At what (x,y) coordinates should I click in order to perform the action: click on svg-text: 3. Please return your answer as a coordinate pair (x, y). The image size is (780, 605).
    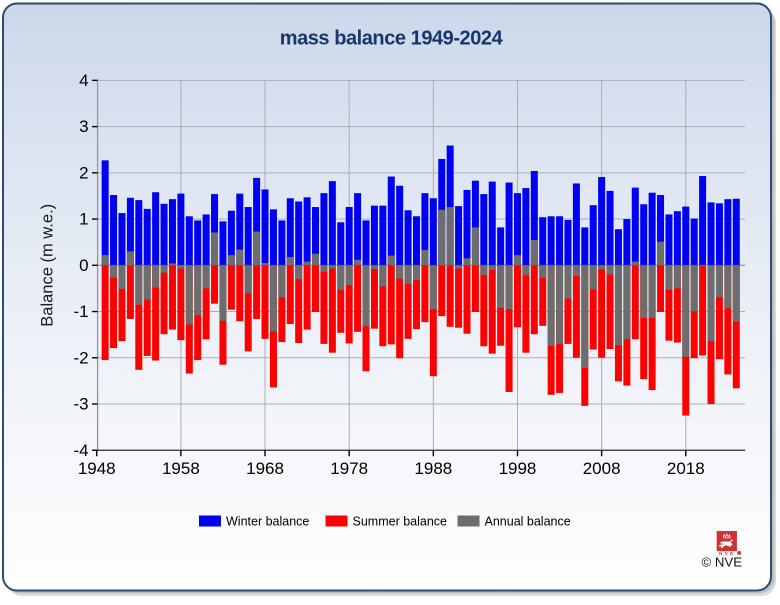
    Looking at the image, I should click on (83, 126).